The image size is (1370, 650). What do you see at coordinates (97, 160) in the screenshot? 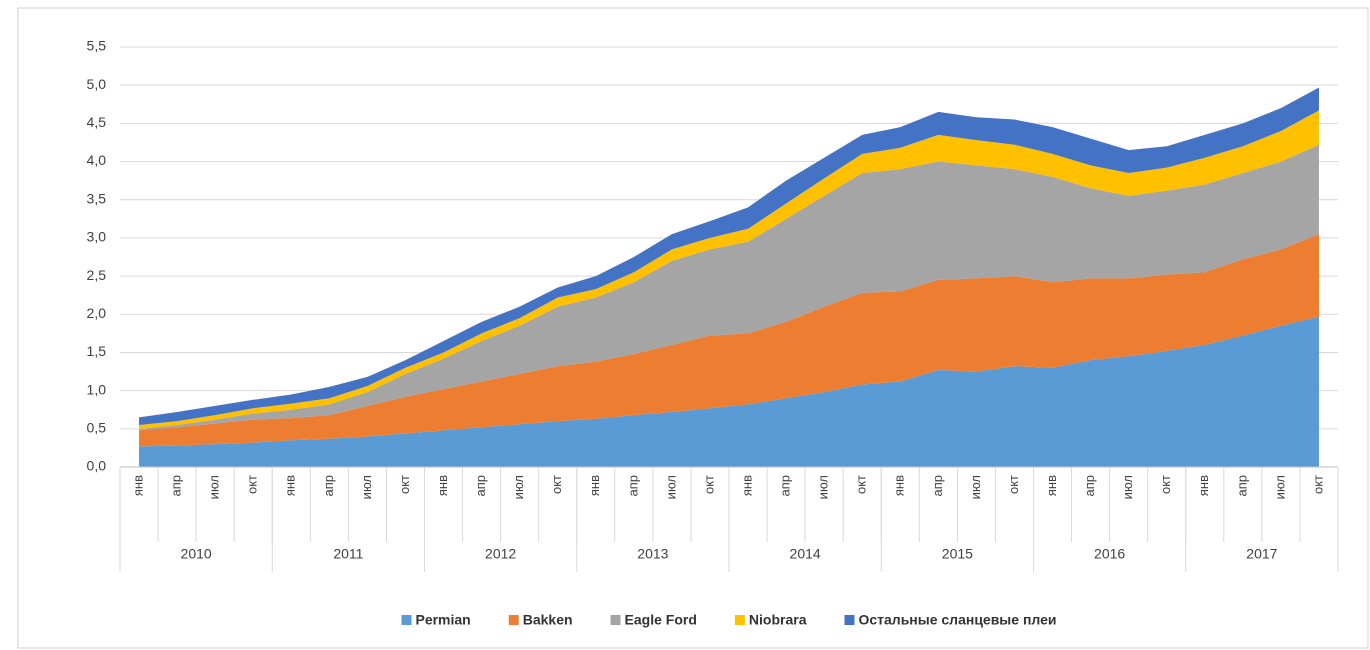
I see `y-tick-label: 4,0` at bounding box center [97, 160].